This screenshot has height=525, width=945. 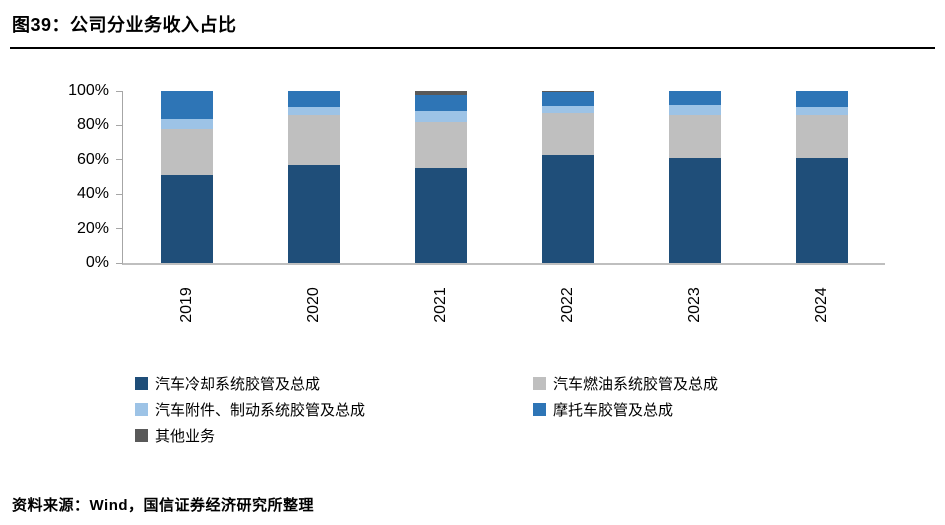 What do you see at coordinates (141, 435) in the screenshot?
I see `legend-swatch-other` at bounding box center [141, 435].